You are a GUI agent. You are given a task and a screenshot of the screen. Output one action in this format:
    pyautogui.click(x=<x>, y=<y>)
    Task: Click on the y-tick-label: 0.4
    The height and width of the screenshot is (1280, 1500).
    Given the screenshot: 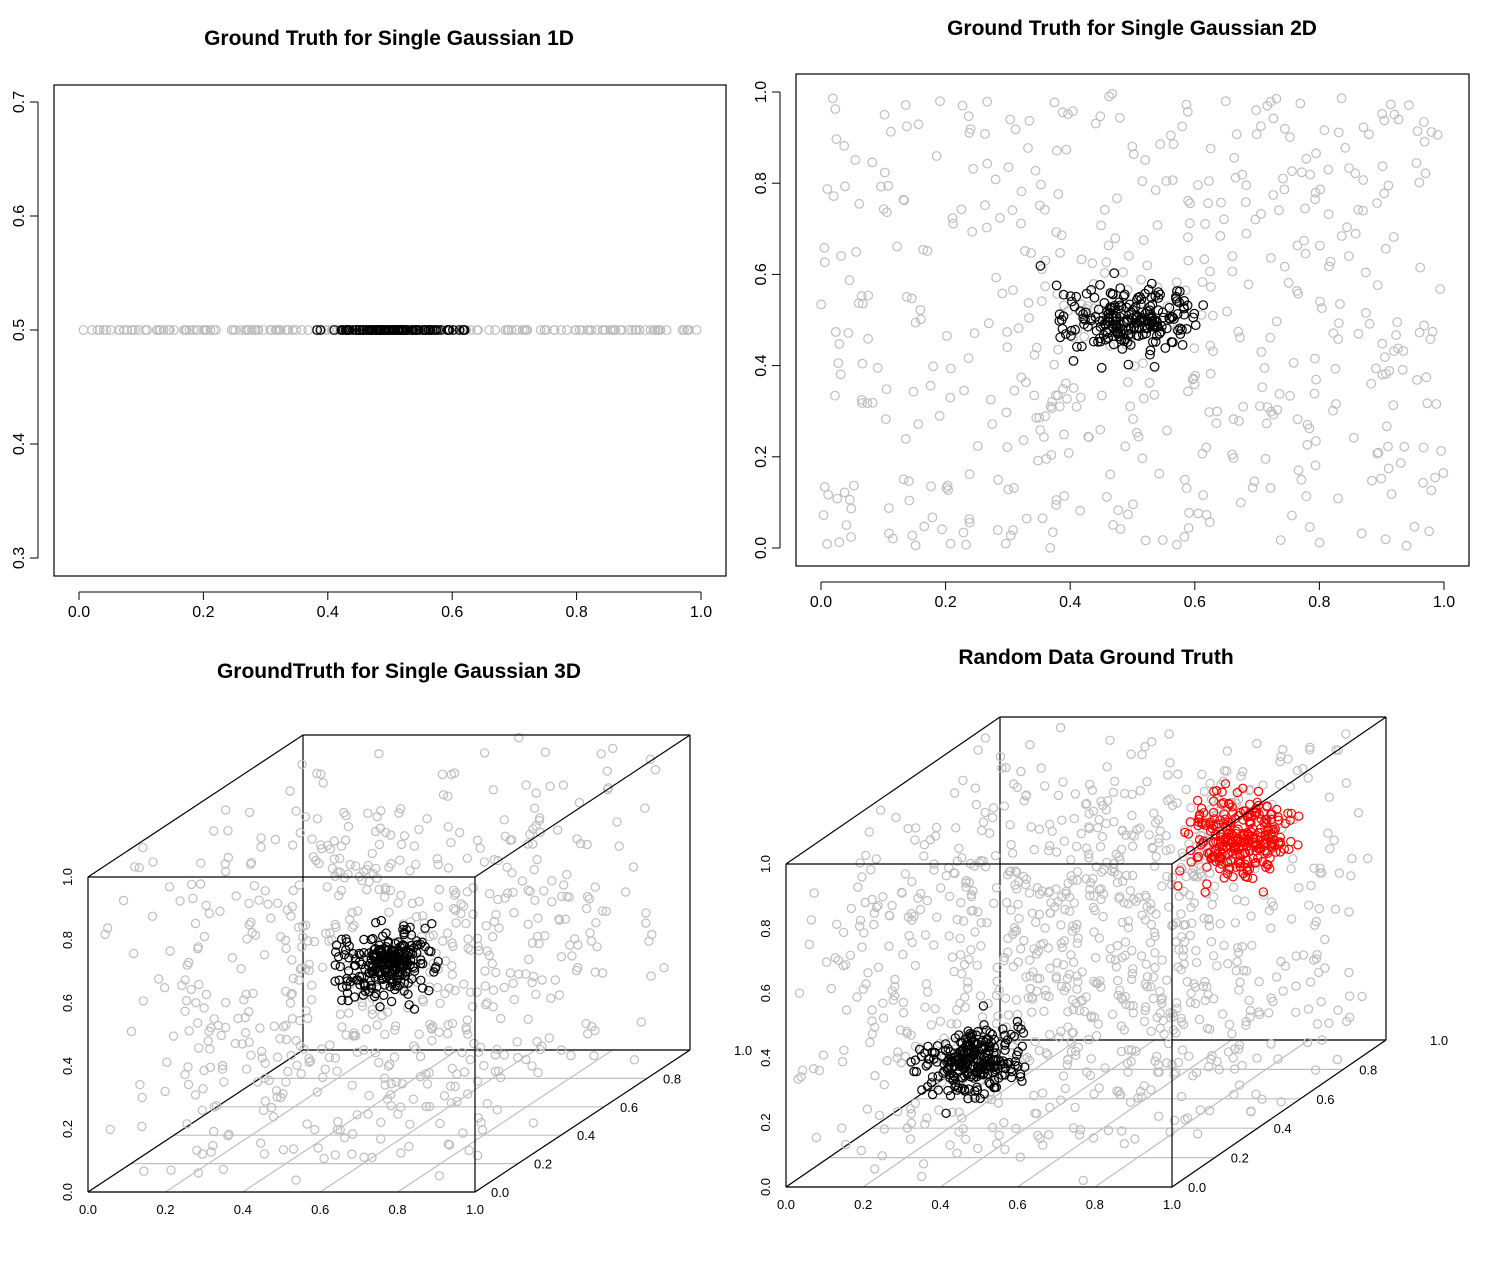 What is the action you would take?
    pyautogui.click(x=19, y=444)
    